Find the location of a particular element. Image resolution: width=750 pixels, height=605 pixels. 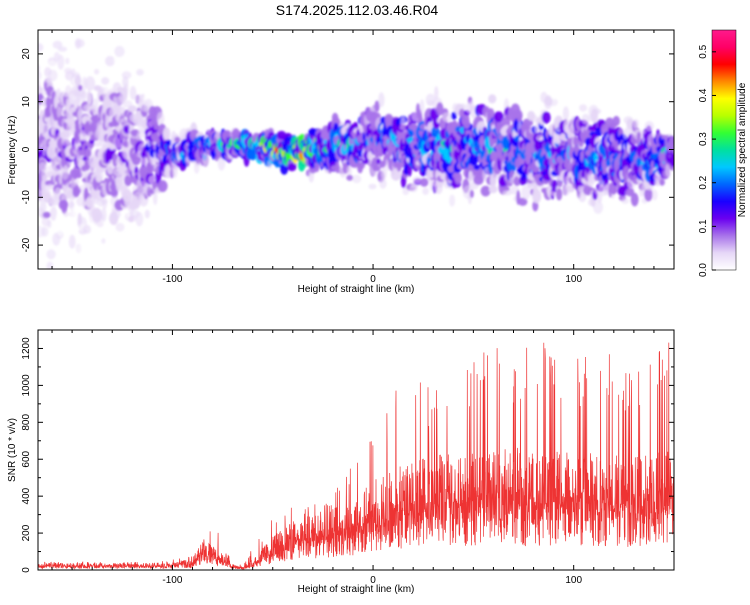

y-tick-label: -20 is located at coordinates (26, 244).